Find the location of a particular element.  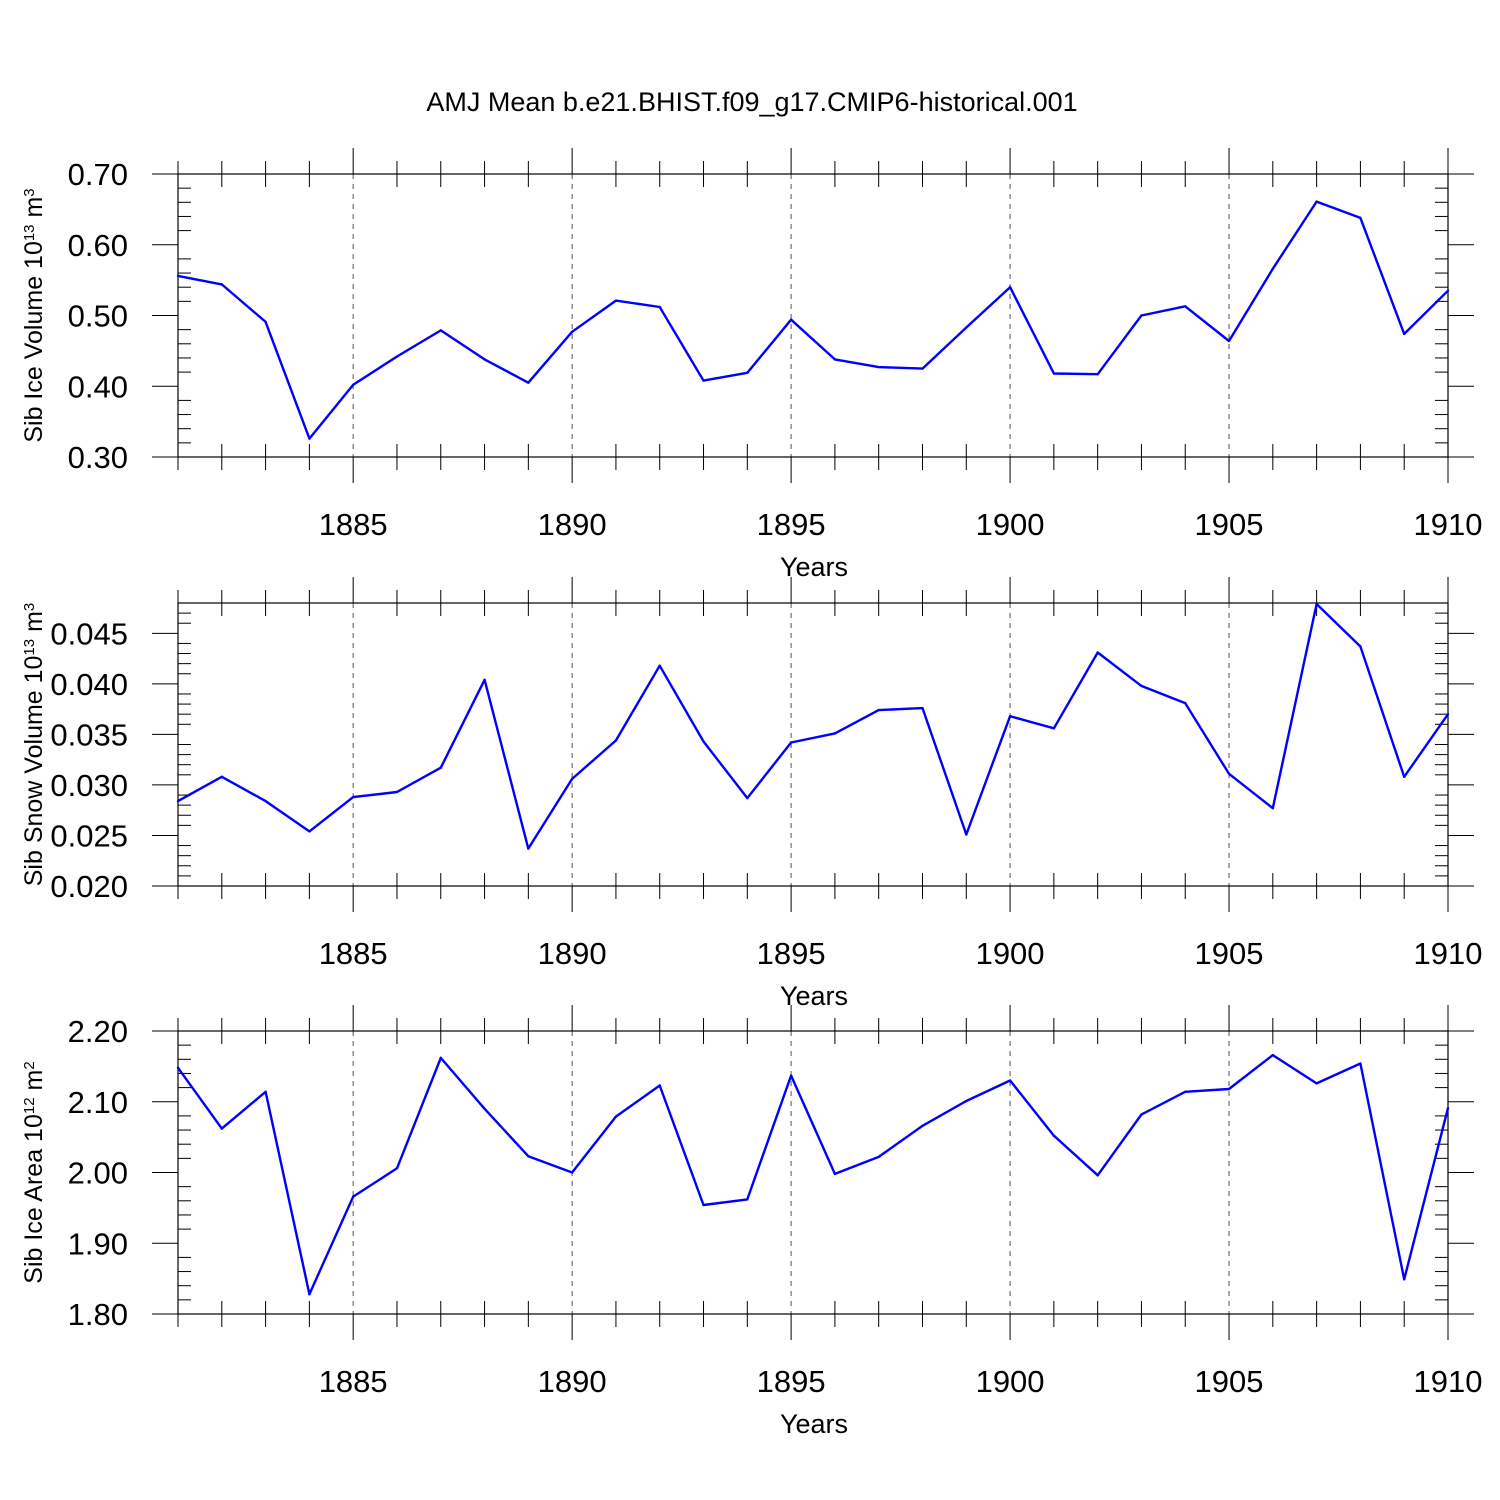

x-tick-label: 1910 is located at coordinates (1448, 1381).